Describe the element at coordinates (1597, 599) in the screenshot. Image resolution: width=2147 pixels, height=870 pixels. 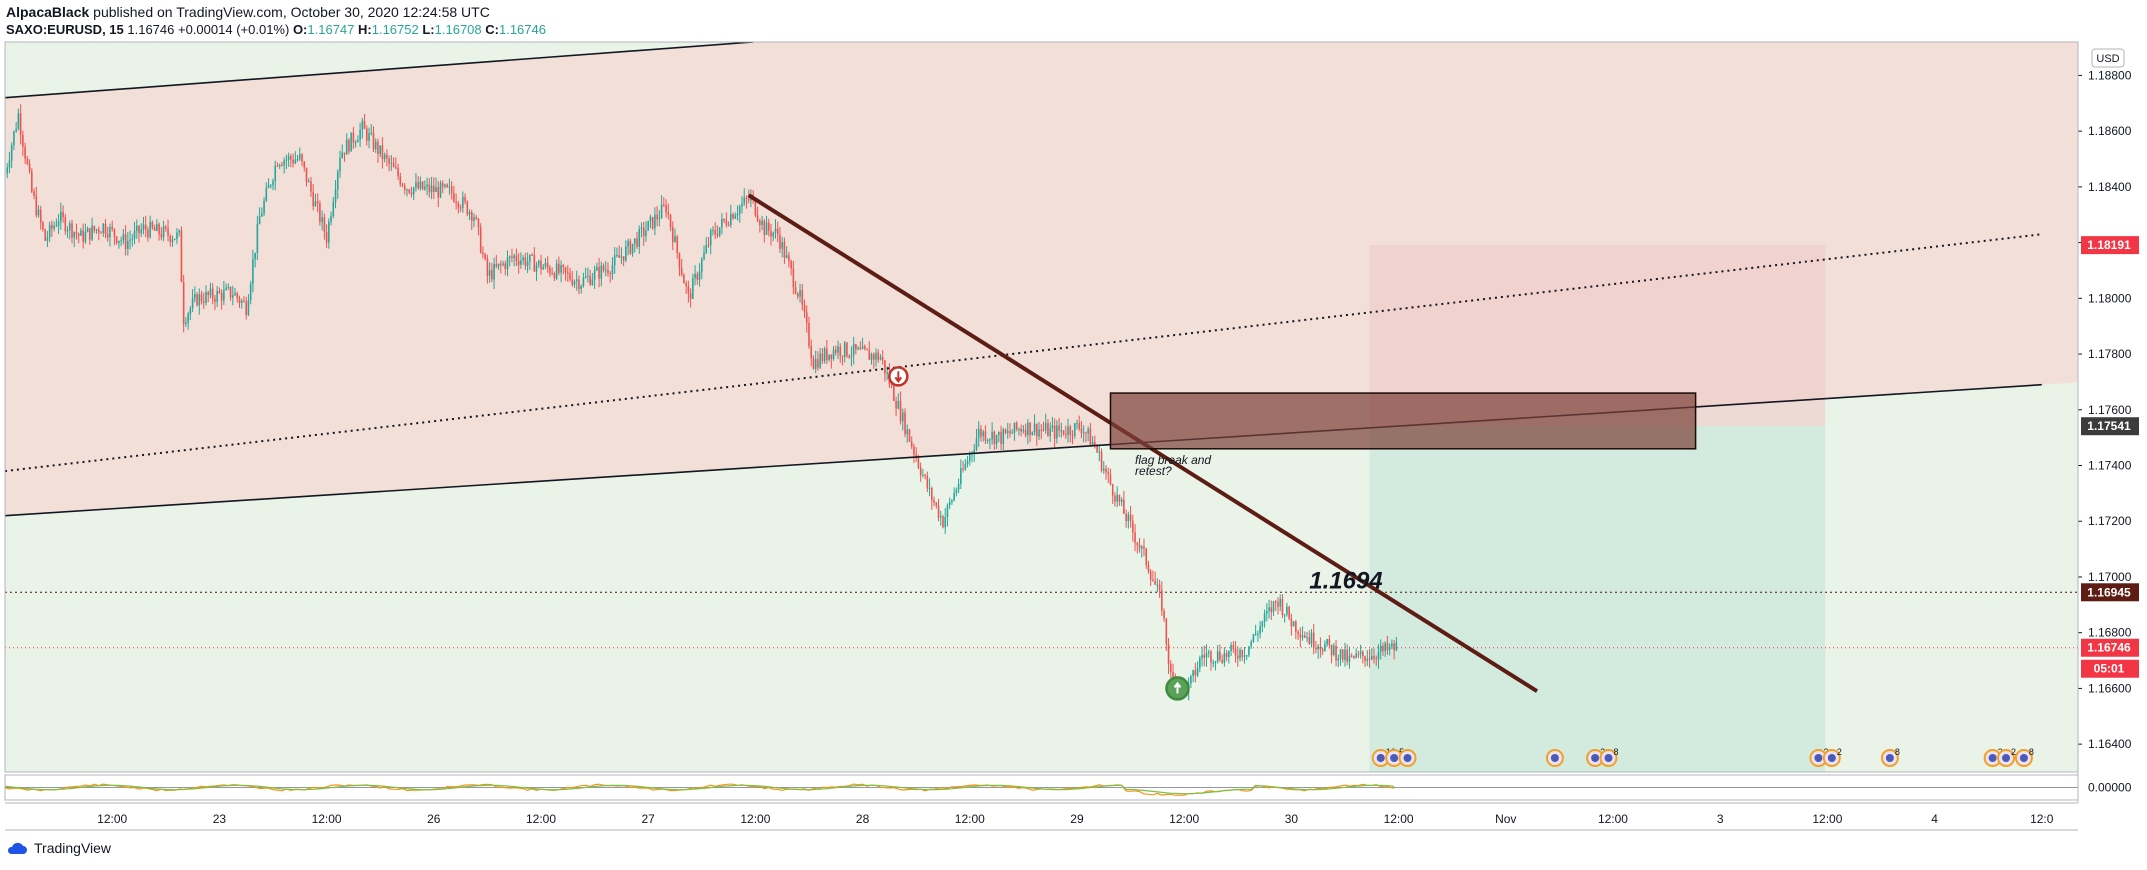
I see `target-zone` at that location.